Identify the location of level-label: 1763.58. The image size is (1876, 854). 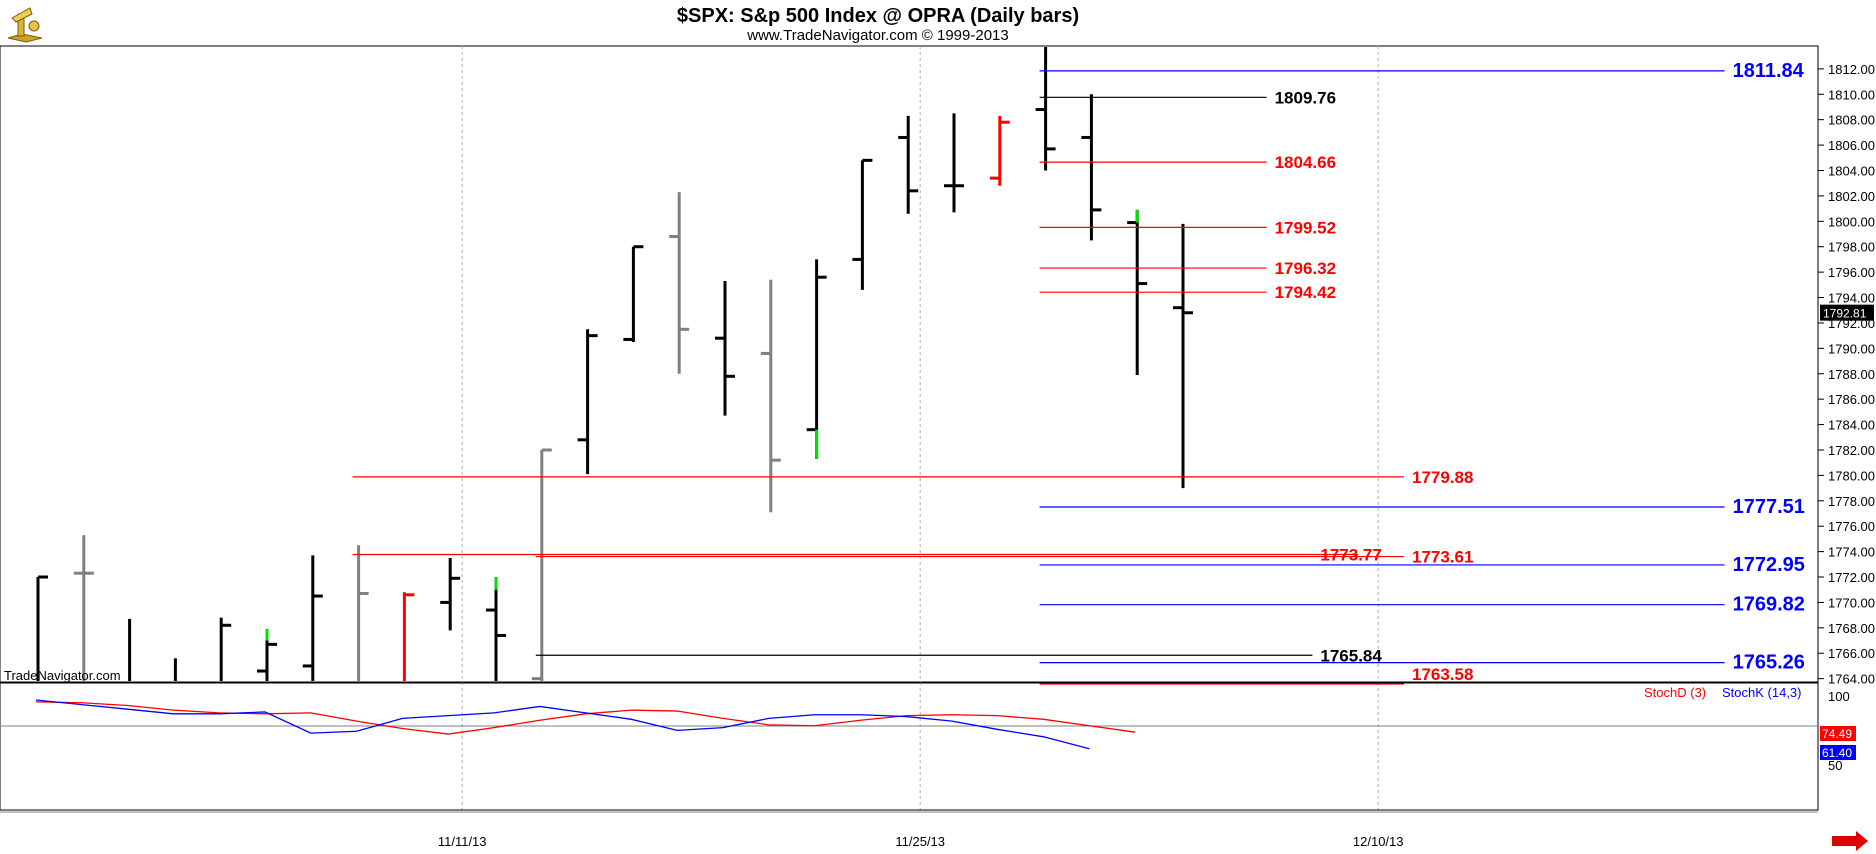
(1442, 674).